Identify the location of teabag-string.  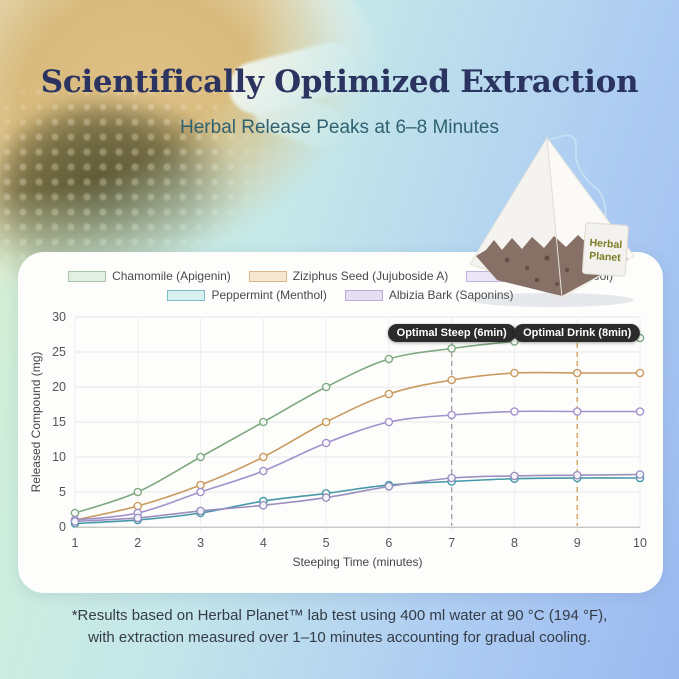
(578, 179).